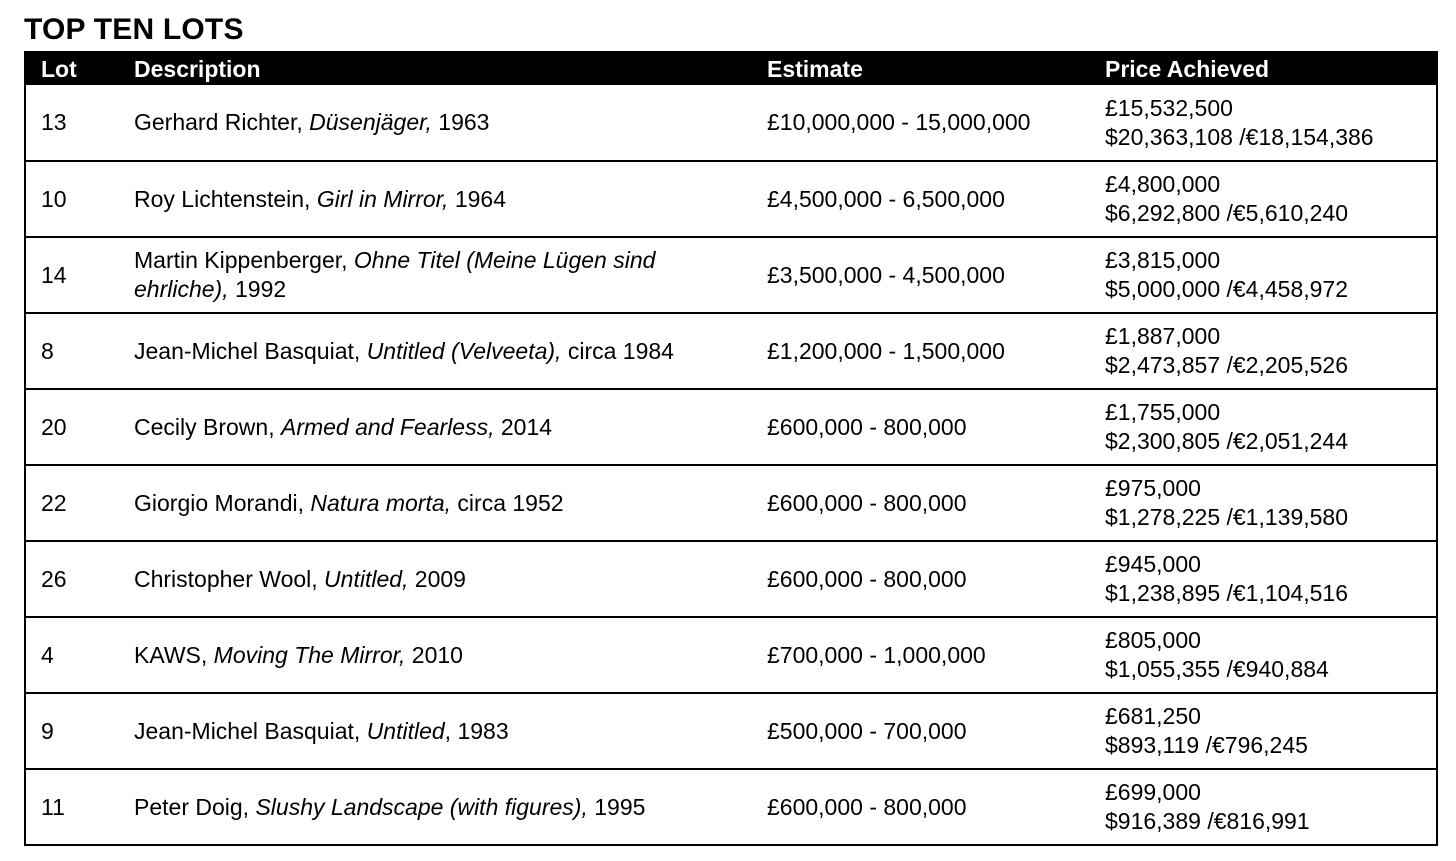  I want to click on lot-description: Jean-Michel Basquiat, Untitled, 1983, so click(434, 731).